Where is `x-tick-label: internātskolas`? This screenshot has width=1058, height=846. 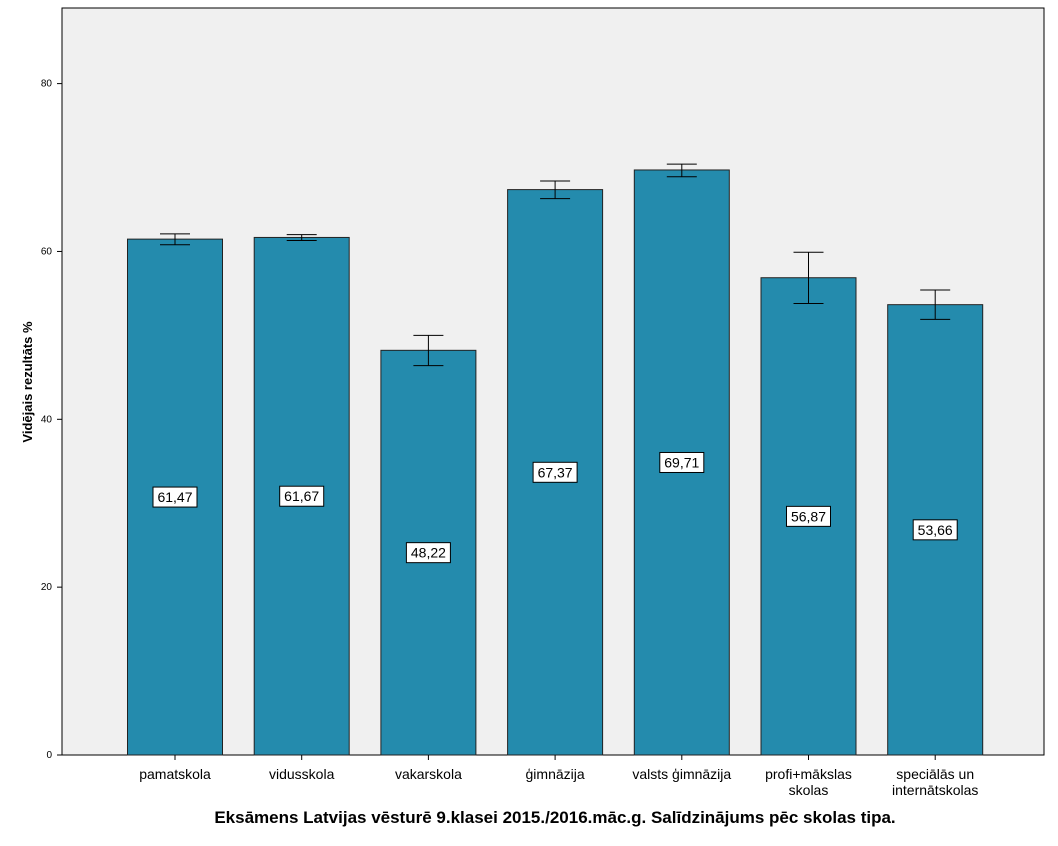
x-tick-label: internātskolas is located at coordinates (935, 790).